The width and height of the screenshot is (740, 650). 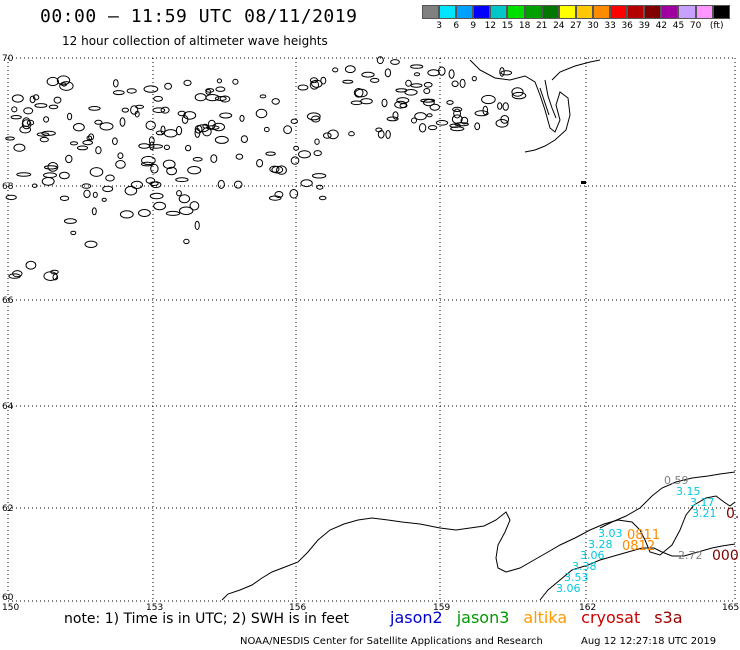 I want to click on legend-label: 18, so click(x=524, y=26).